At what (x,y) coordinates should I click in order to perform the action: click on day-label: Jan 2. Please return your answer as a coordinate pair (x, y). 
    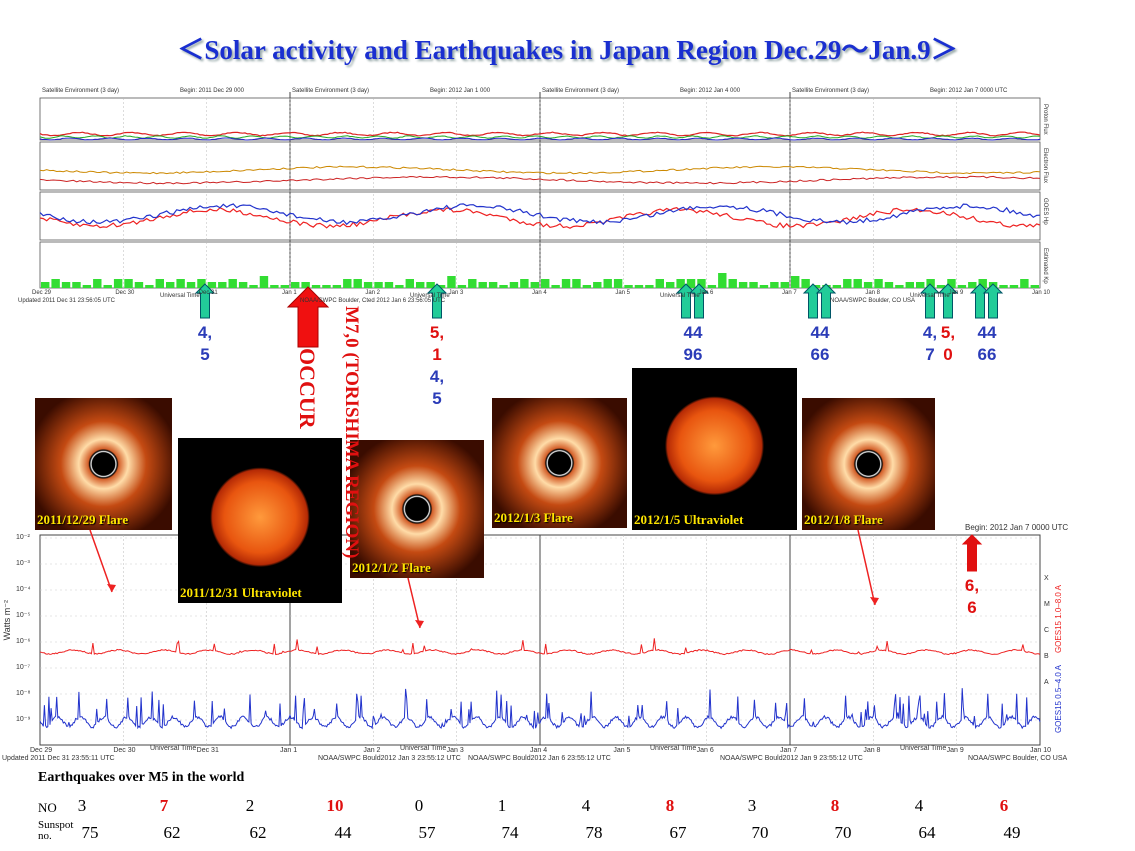
    Looking at the image, I should click on (373, 293).